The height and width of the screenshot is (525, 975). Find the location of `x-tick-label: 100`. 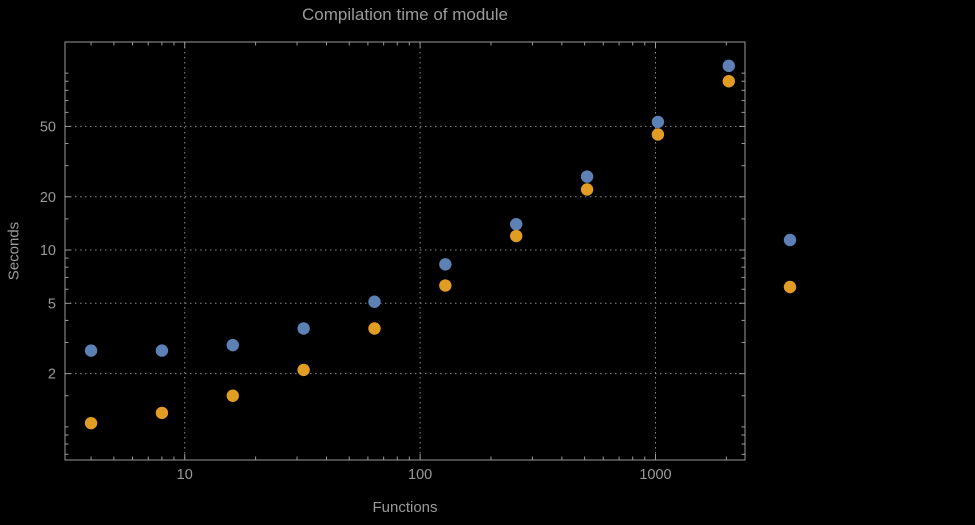

x-tick-label: 100 is located at coordinates (420, 475).